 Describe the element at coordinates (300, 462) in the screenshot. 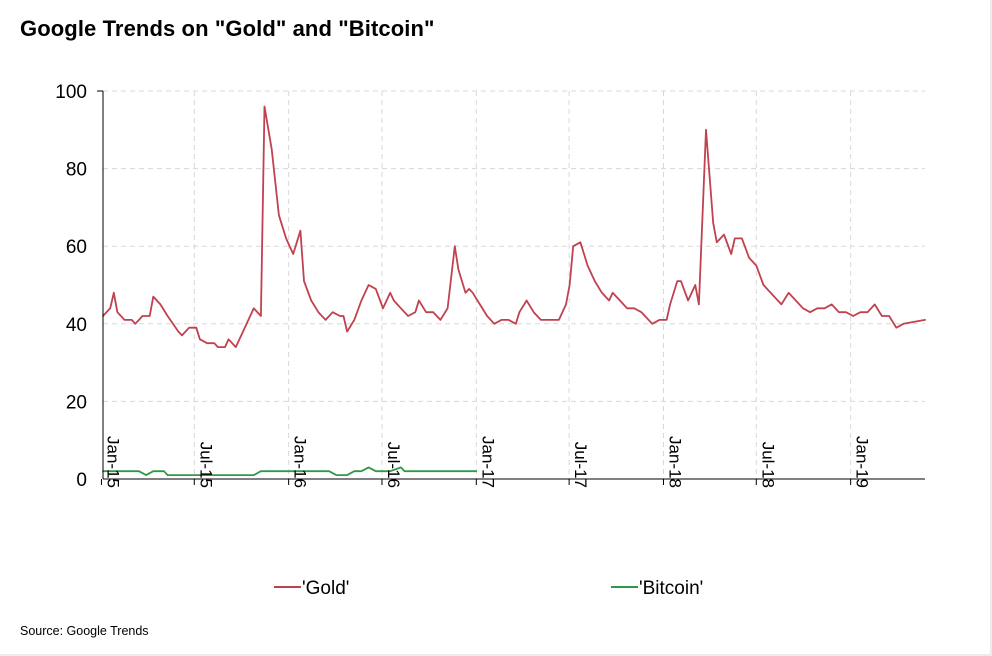

I see `x-tick-label: Jan-16` at that location.